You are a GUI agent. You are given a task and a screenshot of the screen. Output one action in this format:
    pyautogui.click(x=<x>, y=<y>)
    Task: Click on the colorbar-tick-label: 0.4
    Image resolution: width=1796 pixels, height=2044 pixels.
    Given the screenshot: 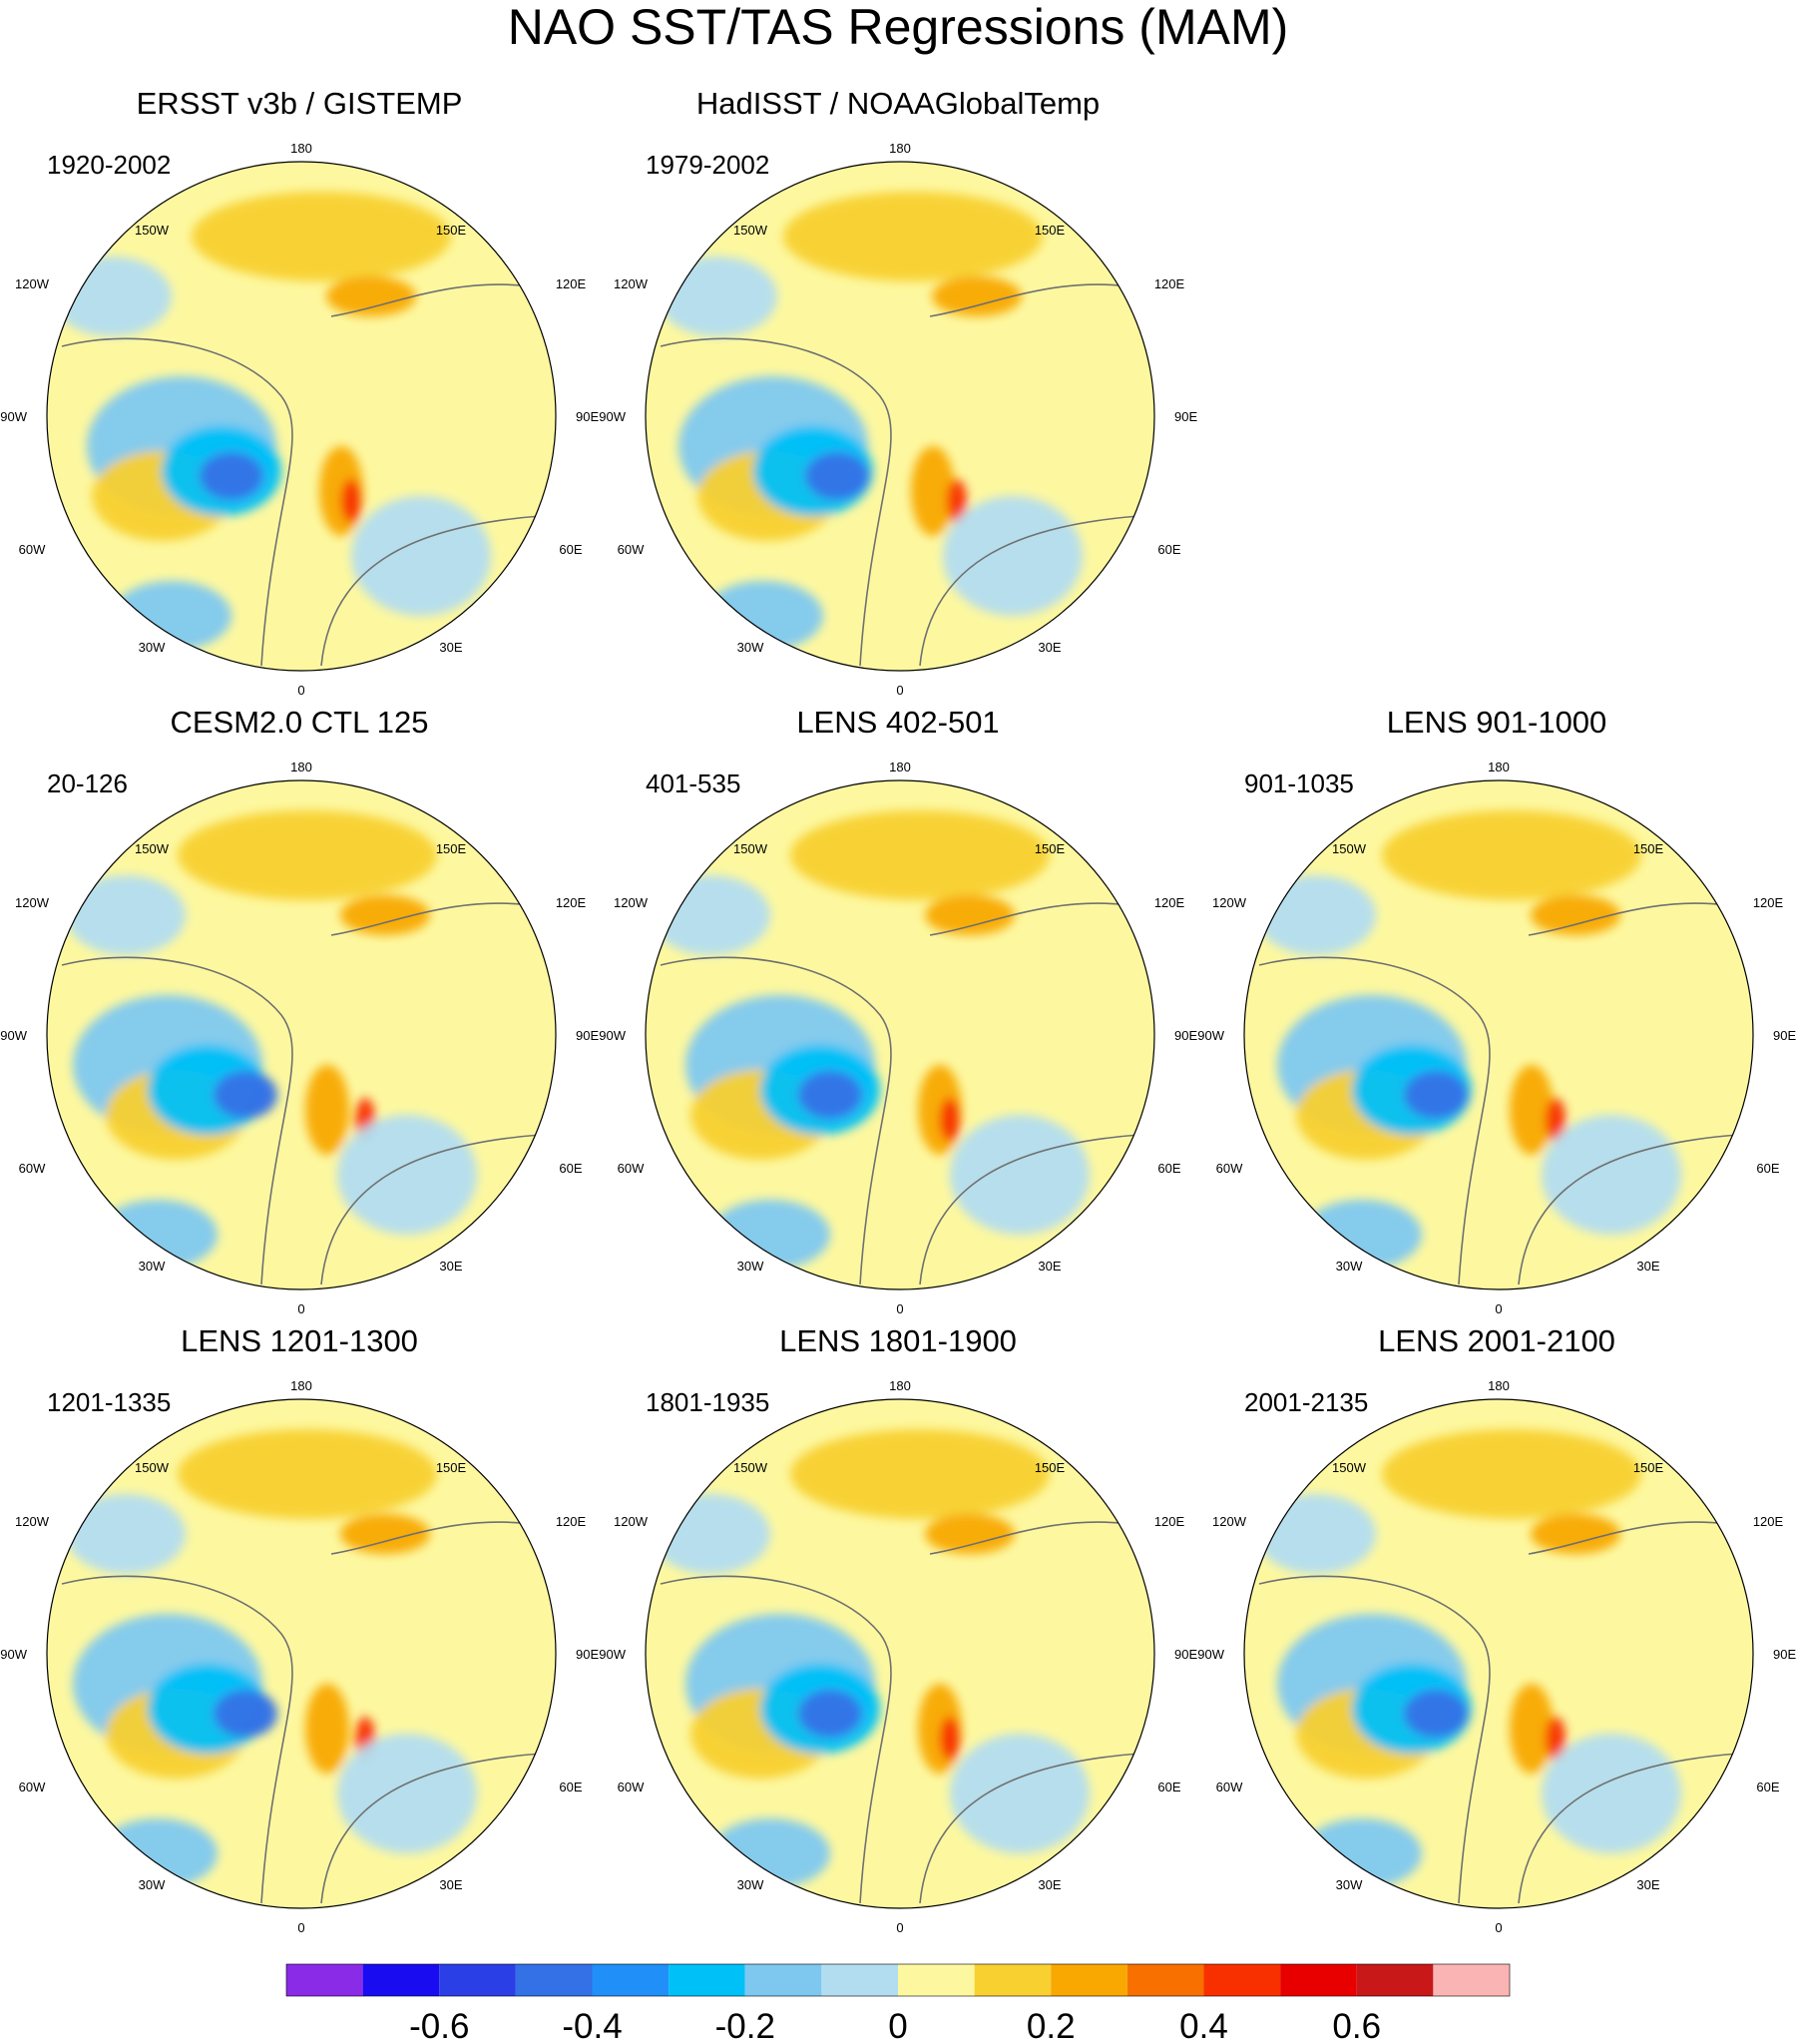 What is the action you would take?
    pyautogui.click(x=1203, y=2025)
    